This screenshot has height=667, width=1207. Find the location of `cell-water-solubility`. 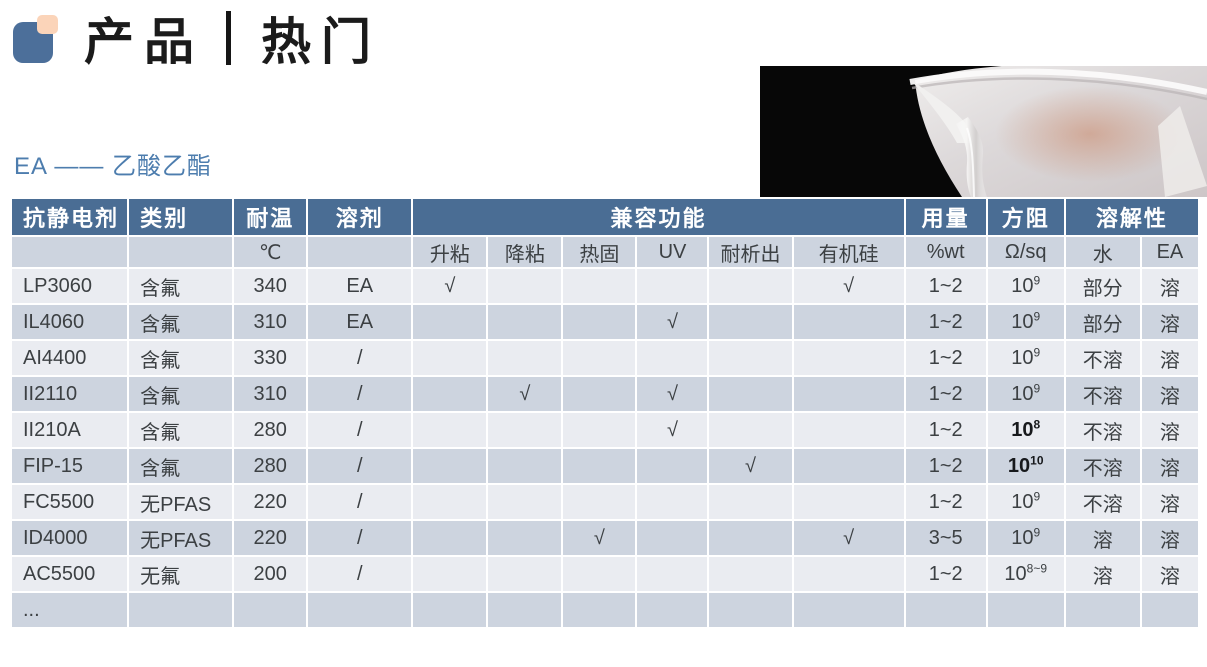

cell-water-solubility is located at coordinates (1102, 610).